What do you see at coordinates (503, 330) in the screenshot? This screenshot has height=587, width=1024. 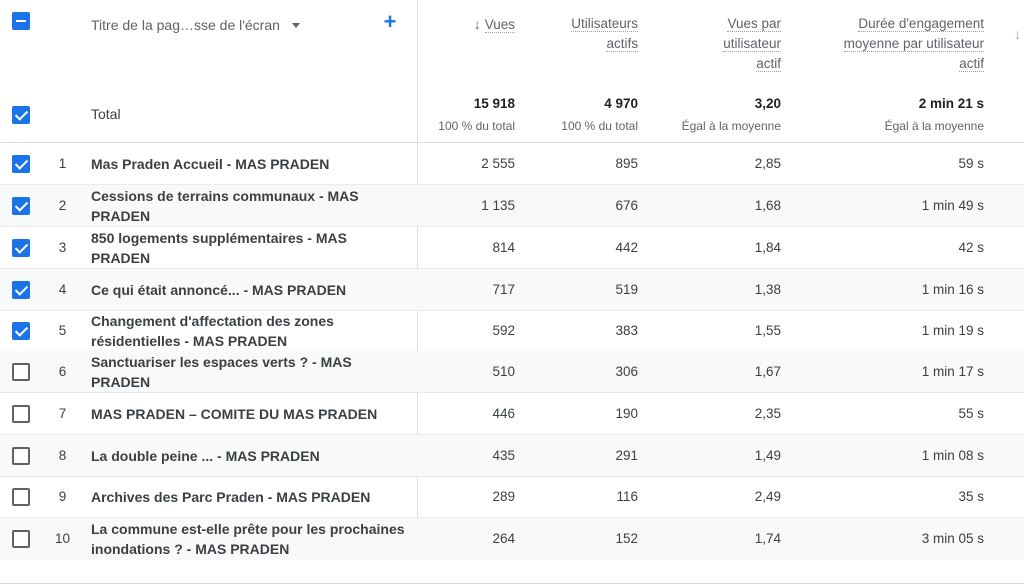 I see `views-cell: 592` at bounding box center [503, 330].